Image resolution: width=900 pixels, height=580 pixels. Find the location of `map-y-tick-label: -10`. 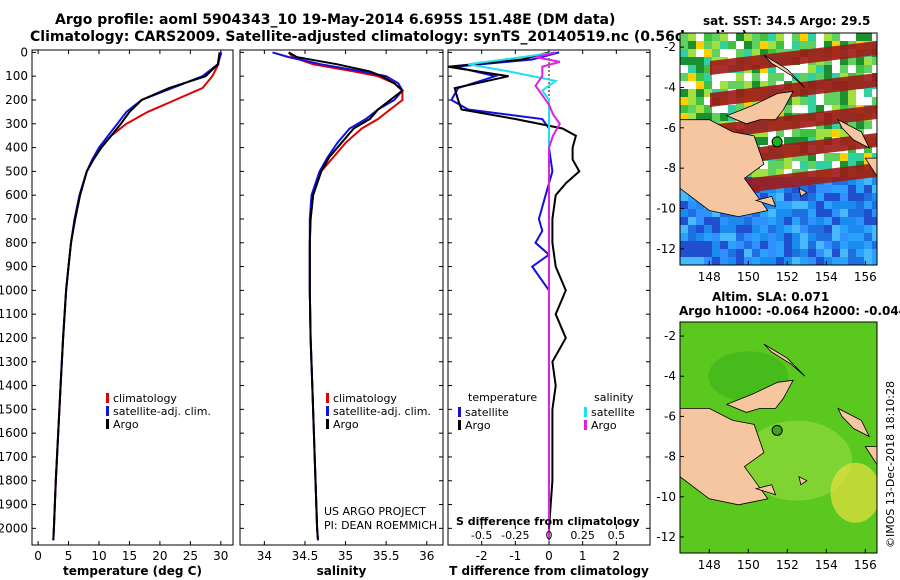

map-y-tick-label: -10 is located at coordinates (666, 209).